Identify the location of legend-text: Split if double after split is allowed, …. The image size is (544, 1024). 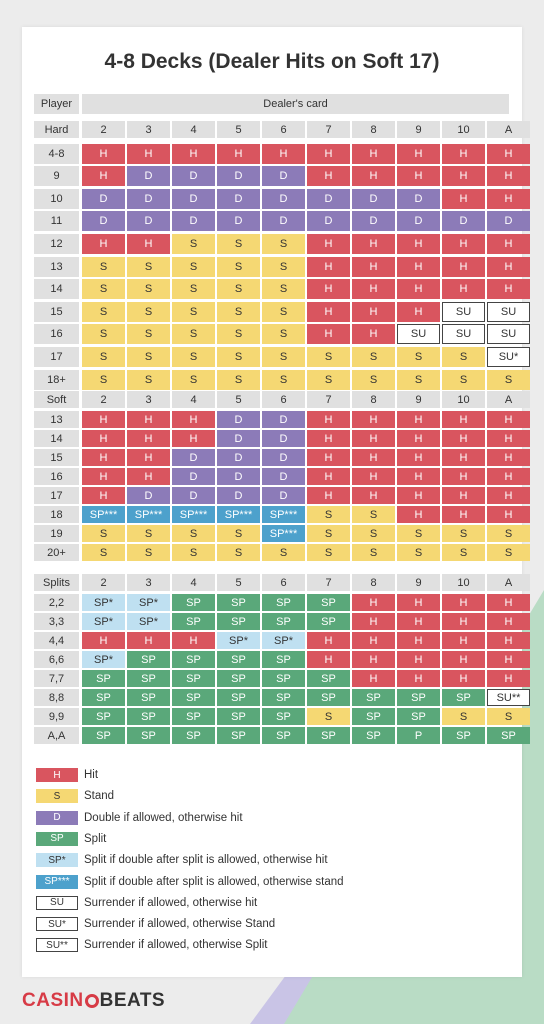
(206, 860).